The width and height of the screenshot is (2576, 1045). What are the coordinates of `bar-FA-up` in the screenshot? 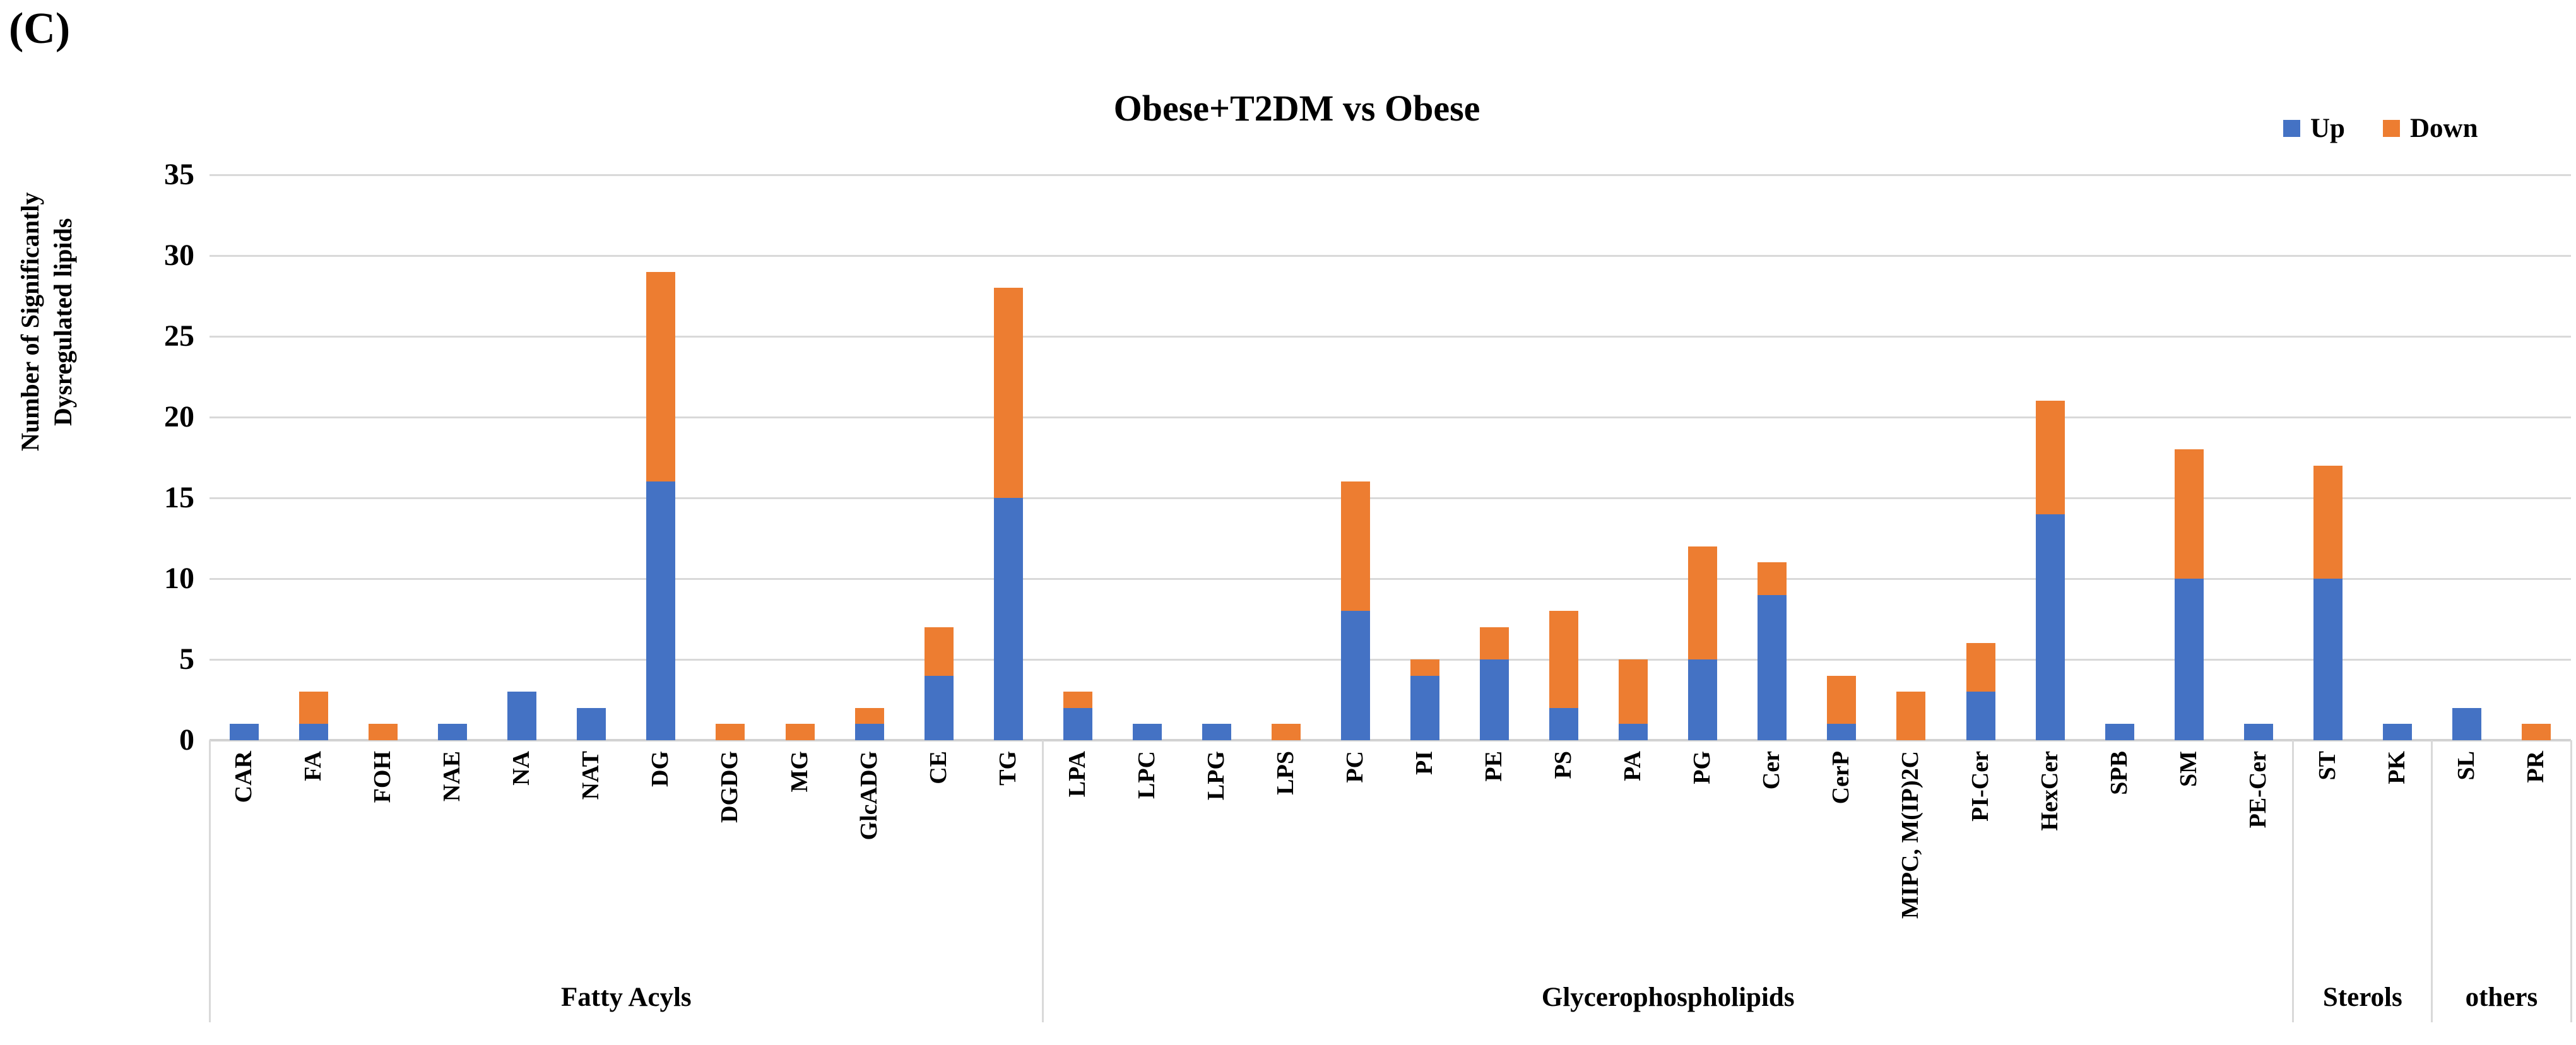 It's located at (314, 732).